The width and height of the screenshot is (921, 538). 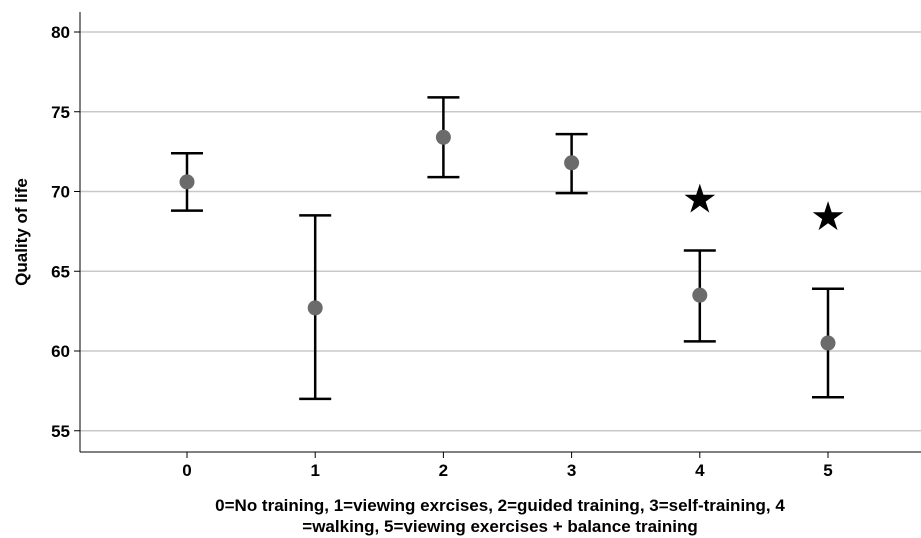 I want to click on significance-stars: ★ ★, so click(x=764, y=208).